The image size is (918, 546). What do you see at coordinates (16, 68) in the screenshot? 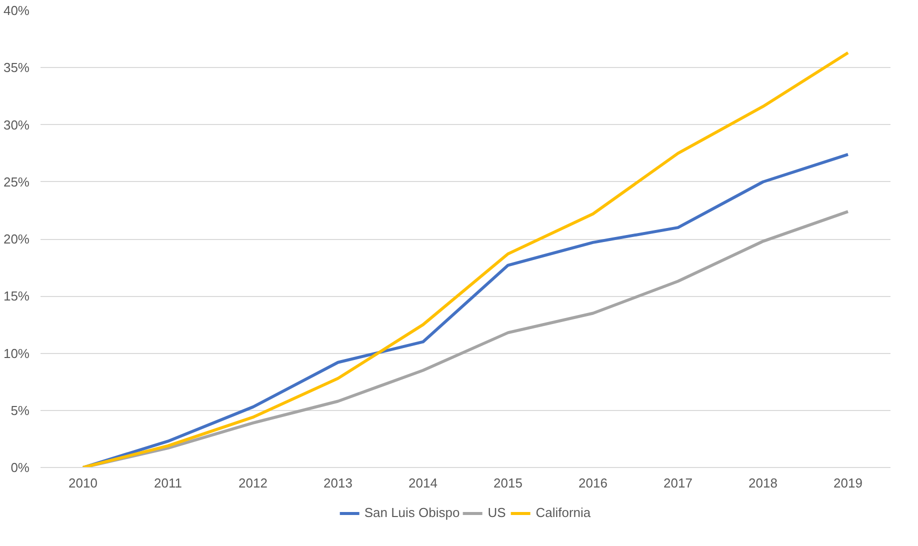
I see `y-tick-label: 35%` at bounding box center [16, 68].